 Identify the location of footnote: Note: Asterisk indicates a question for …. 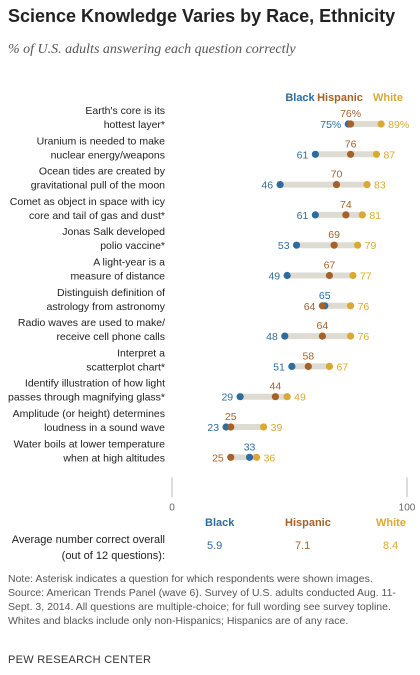
(213, 600).